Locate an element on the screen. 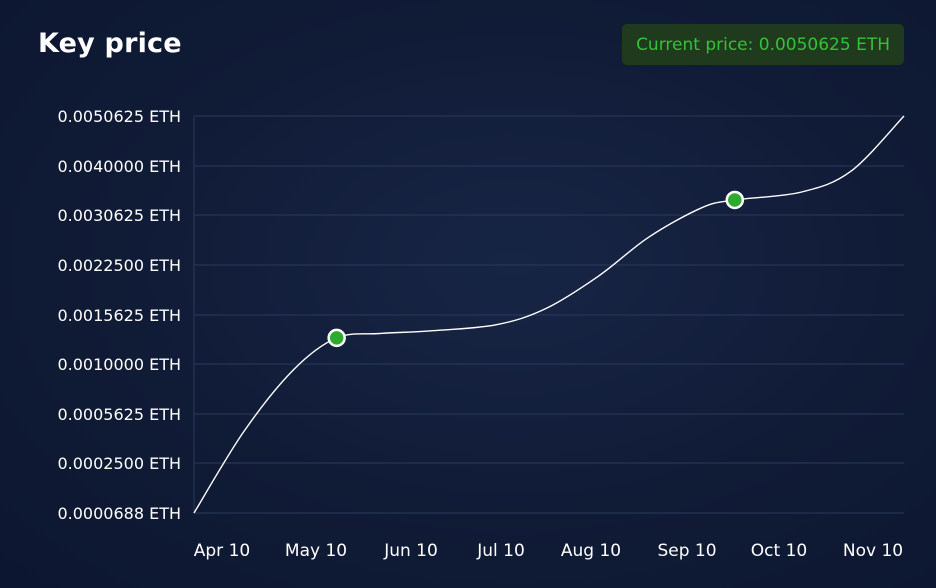 The image size is (936, 588). chart-title: Key price is located at coordinates (110, 43).